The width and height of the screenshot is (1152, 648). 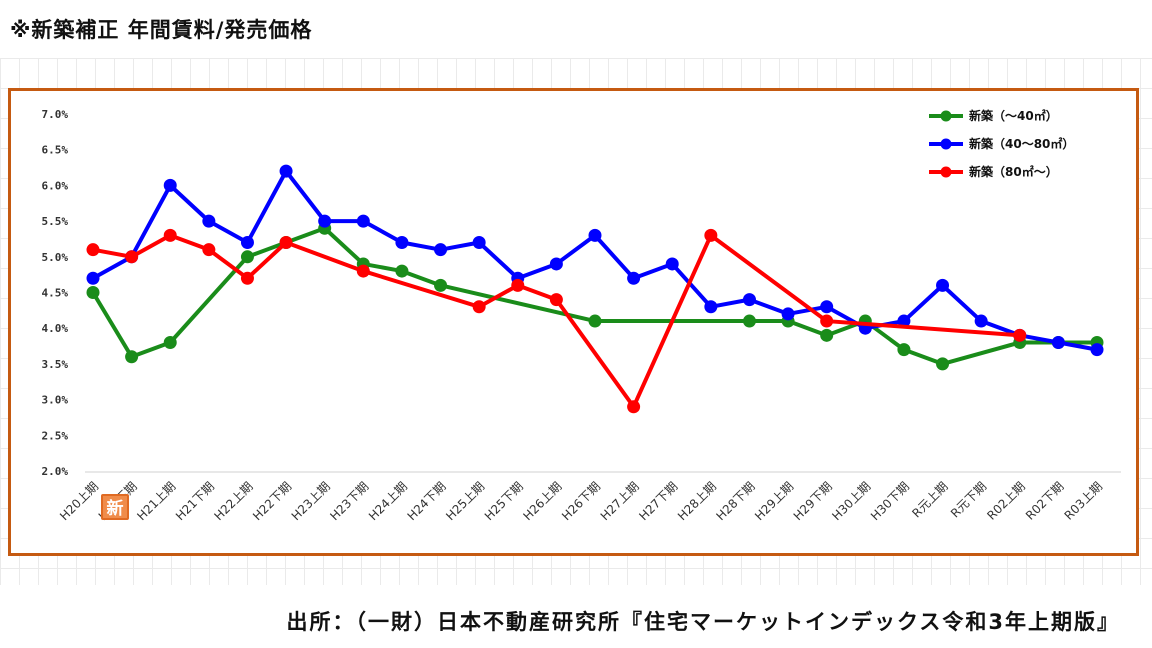 What do you see at coordinates (156, 501) in the screenshot?
I see `x-tick-label: H21上期` at bounding box center [156, 501].